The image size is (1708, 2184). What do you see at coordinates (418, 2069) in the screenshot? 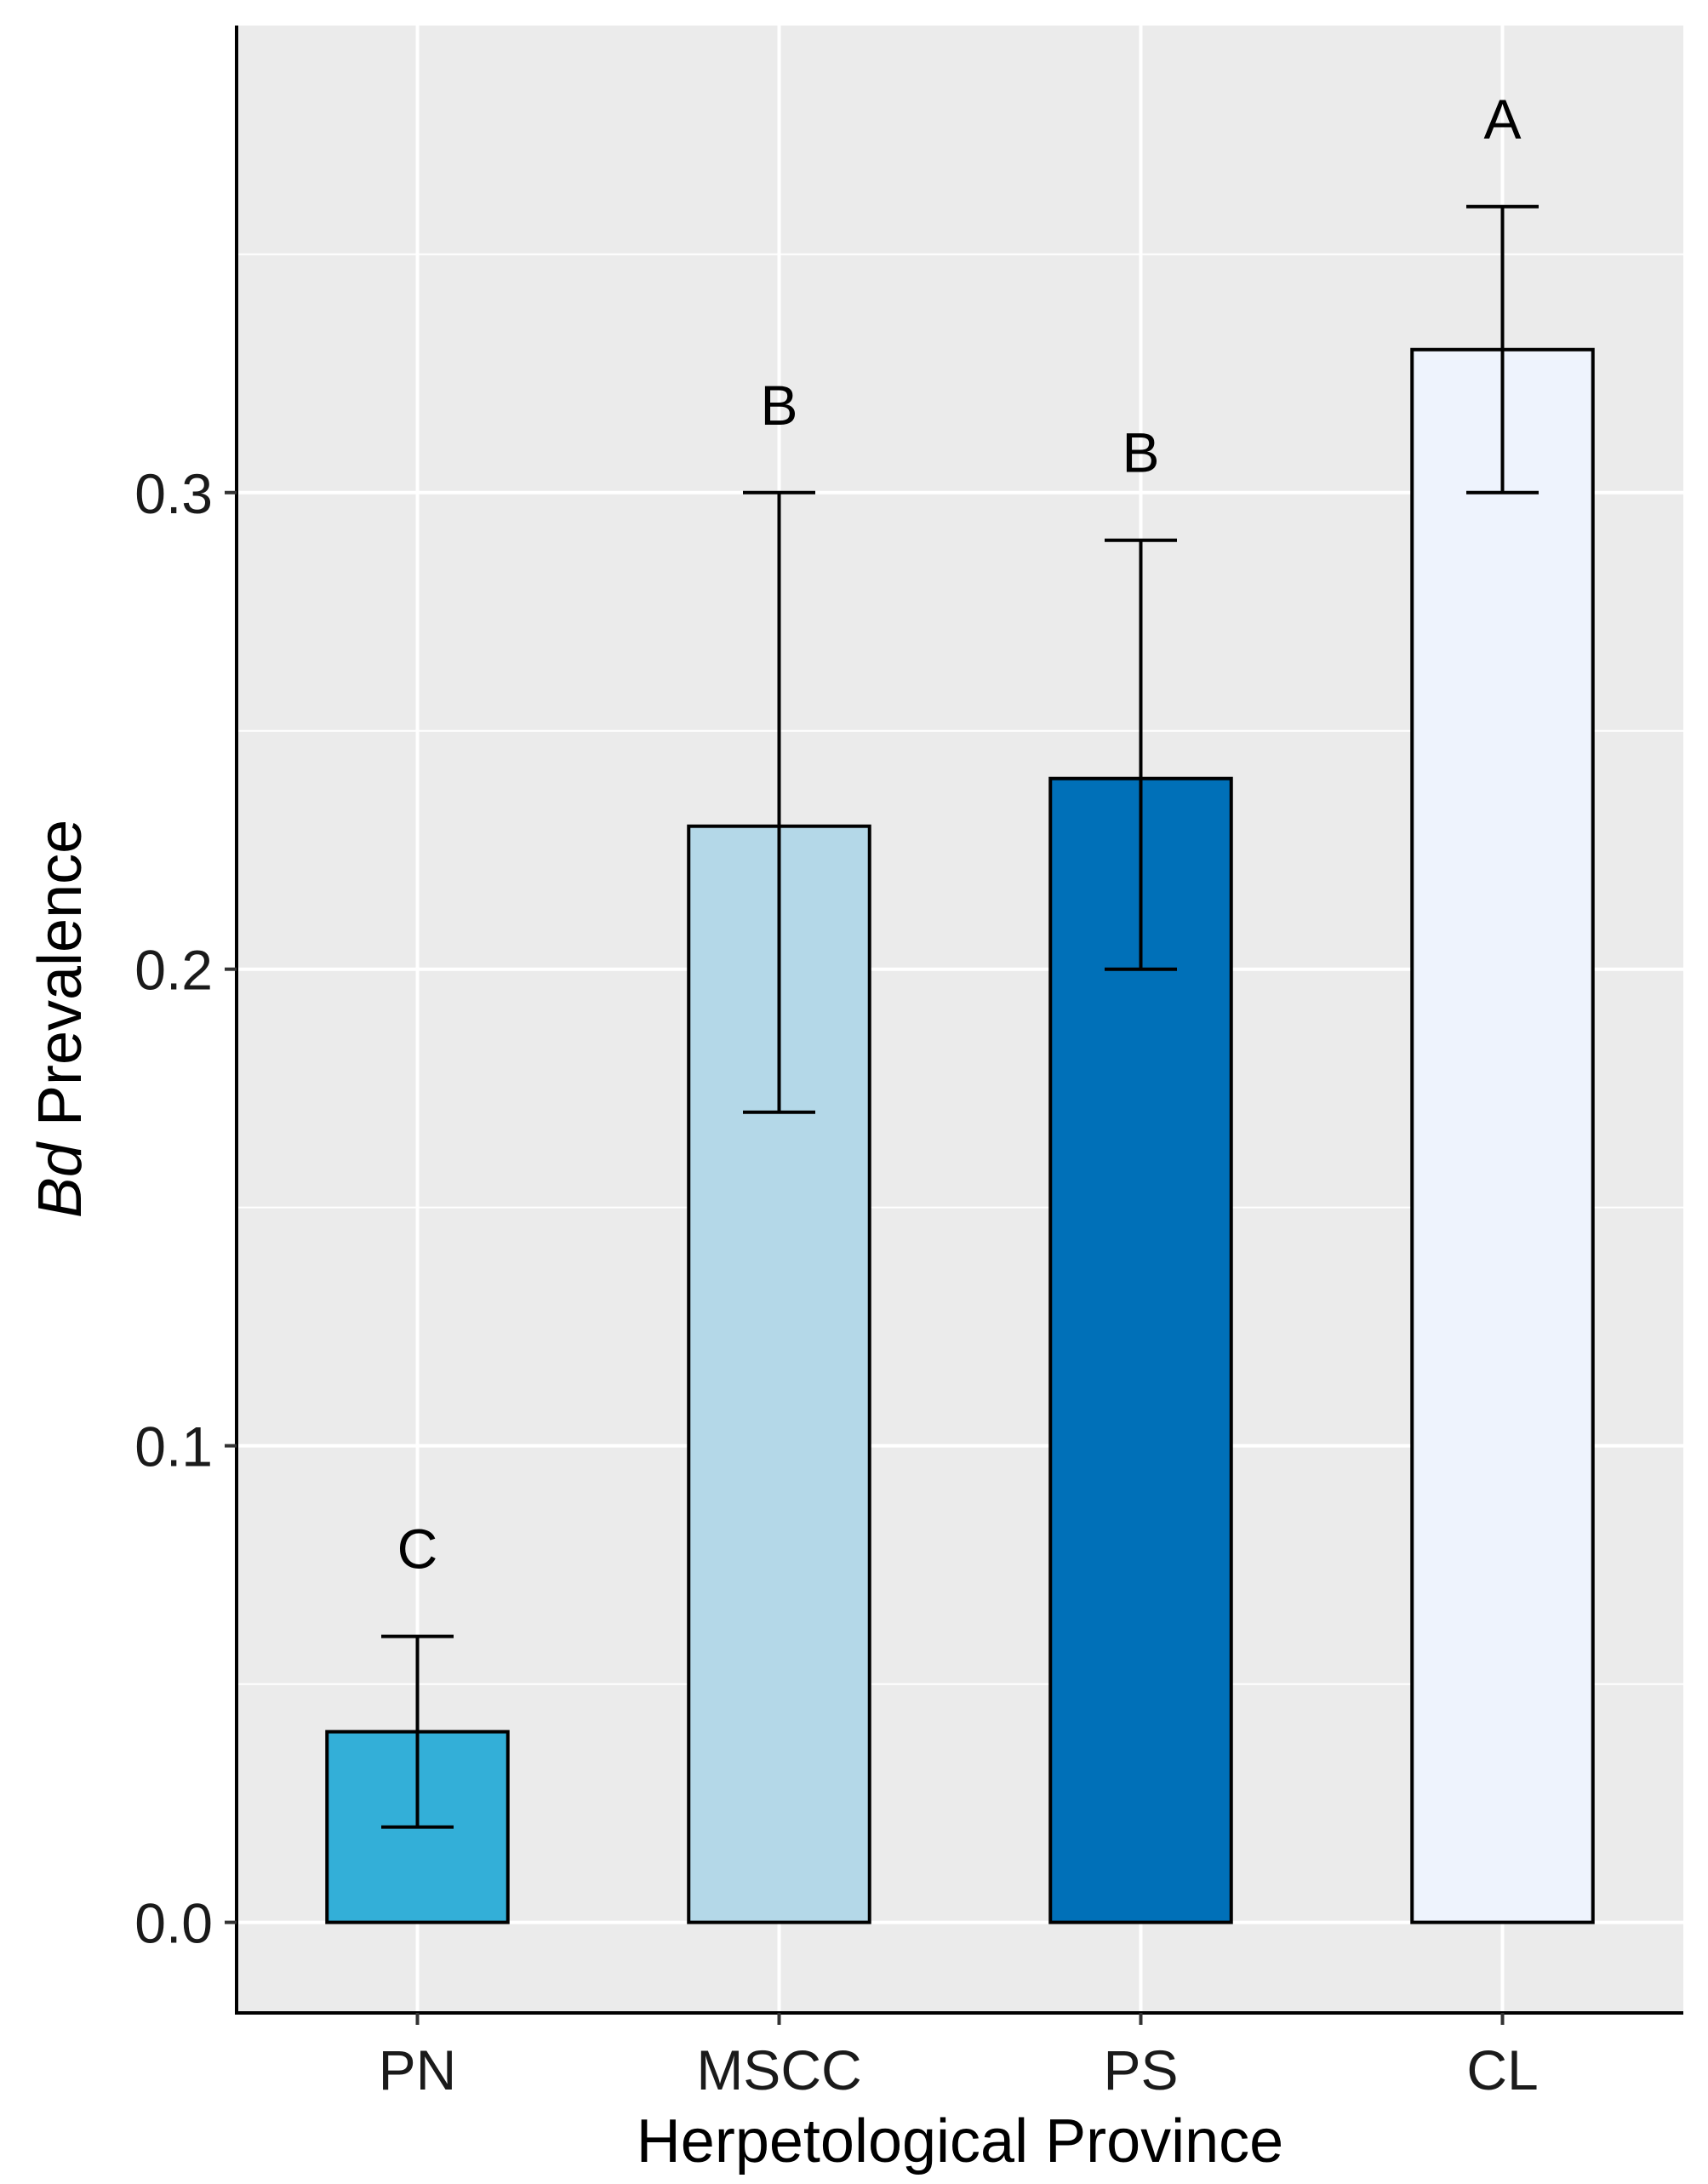
I see `x-tick-label-pn: PN` at bounding box center [418, 2069].